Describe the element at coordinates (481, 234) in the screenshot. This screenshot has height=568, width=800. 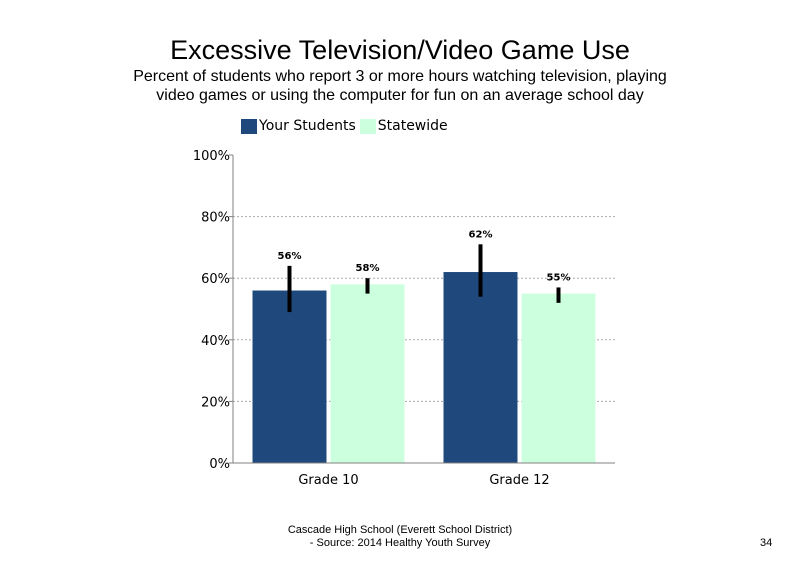
I see `data-label: 62%` at that location.